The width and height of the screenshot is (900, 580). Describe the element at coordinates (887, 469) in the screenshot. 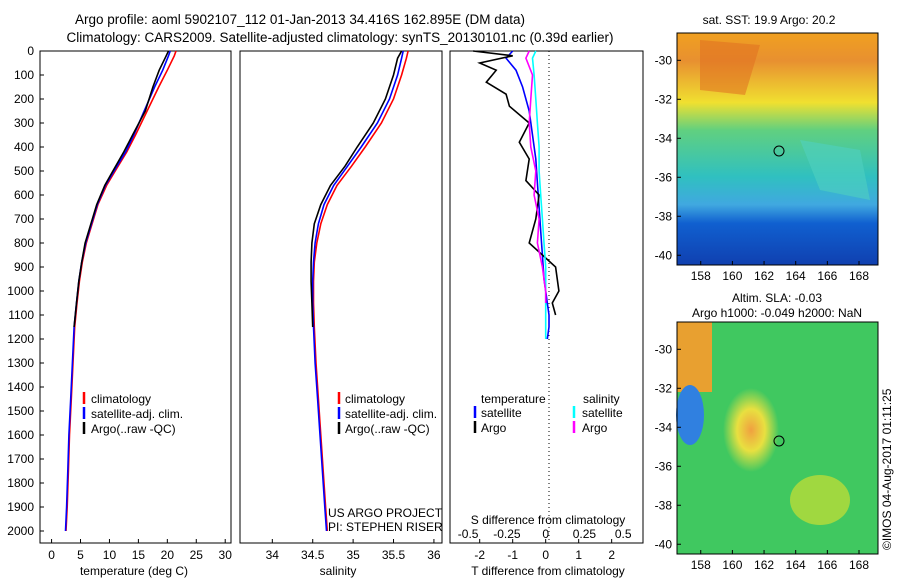

I see `imos-timestamp: ©IMOS 04-Aug-2017 01:11:25` at that location.